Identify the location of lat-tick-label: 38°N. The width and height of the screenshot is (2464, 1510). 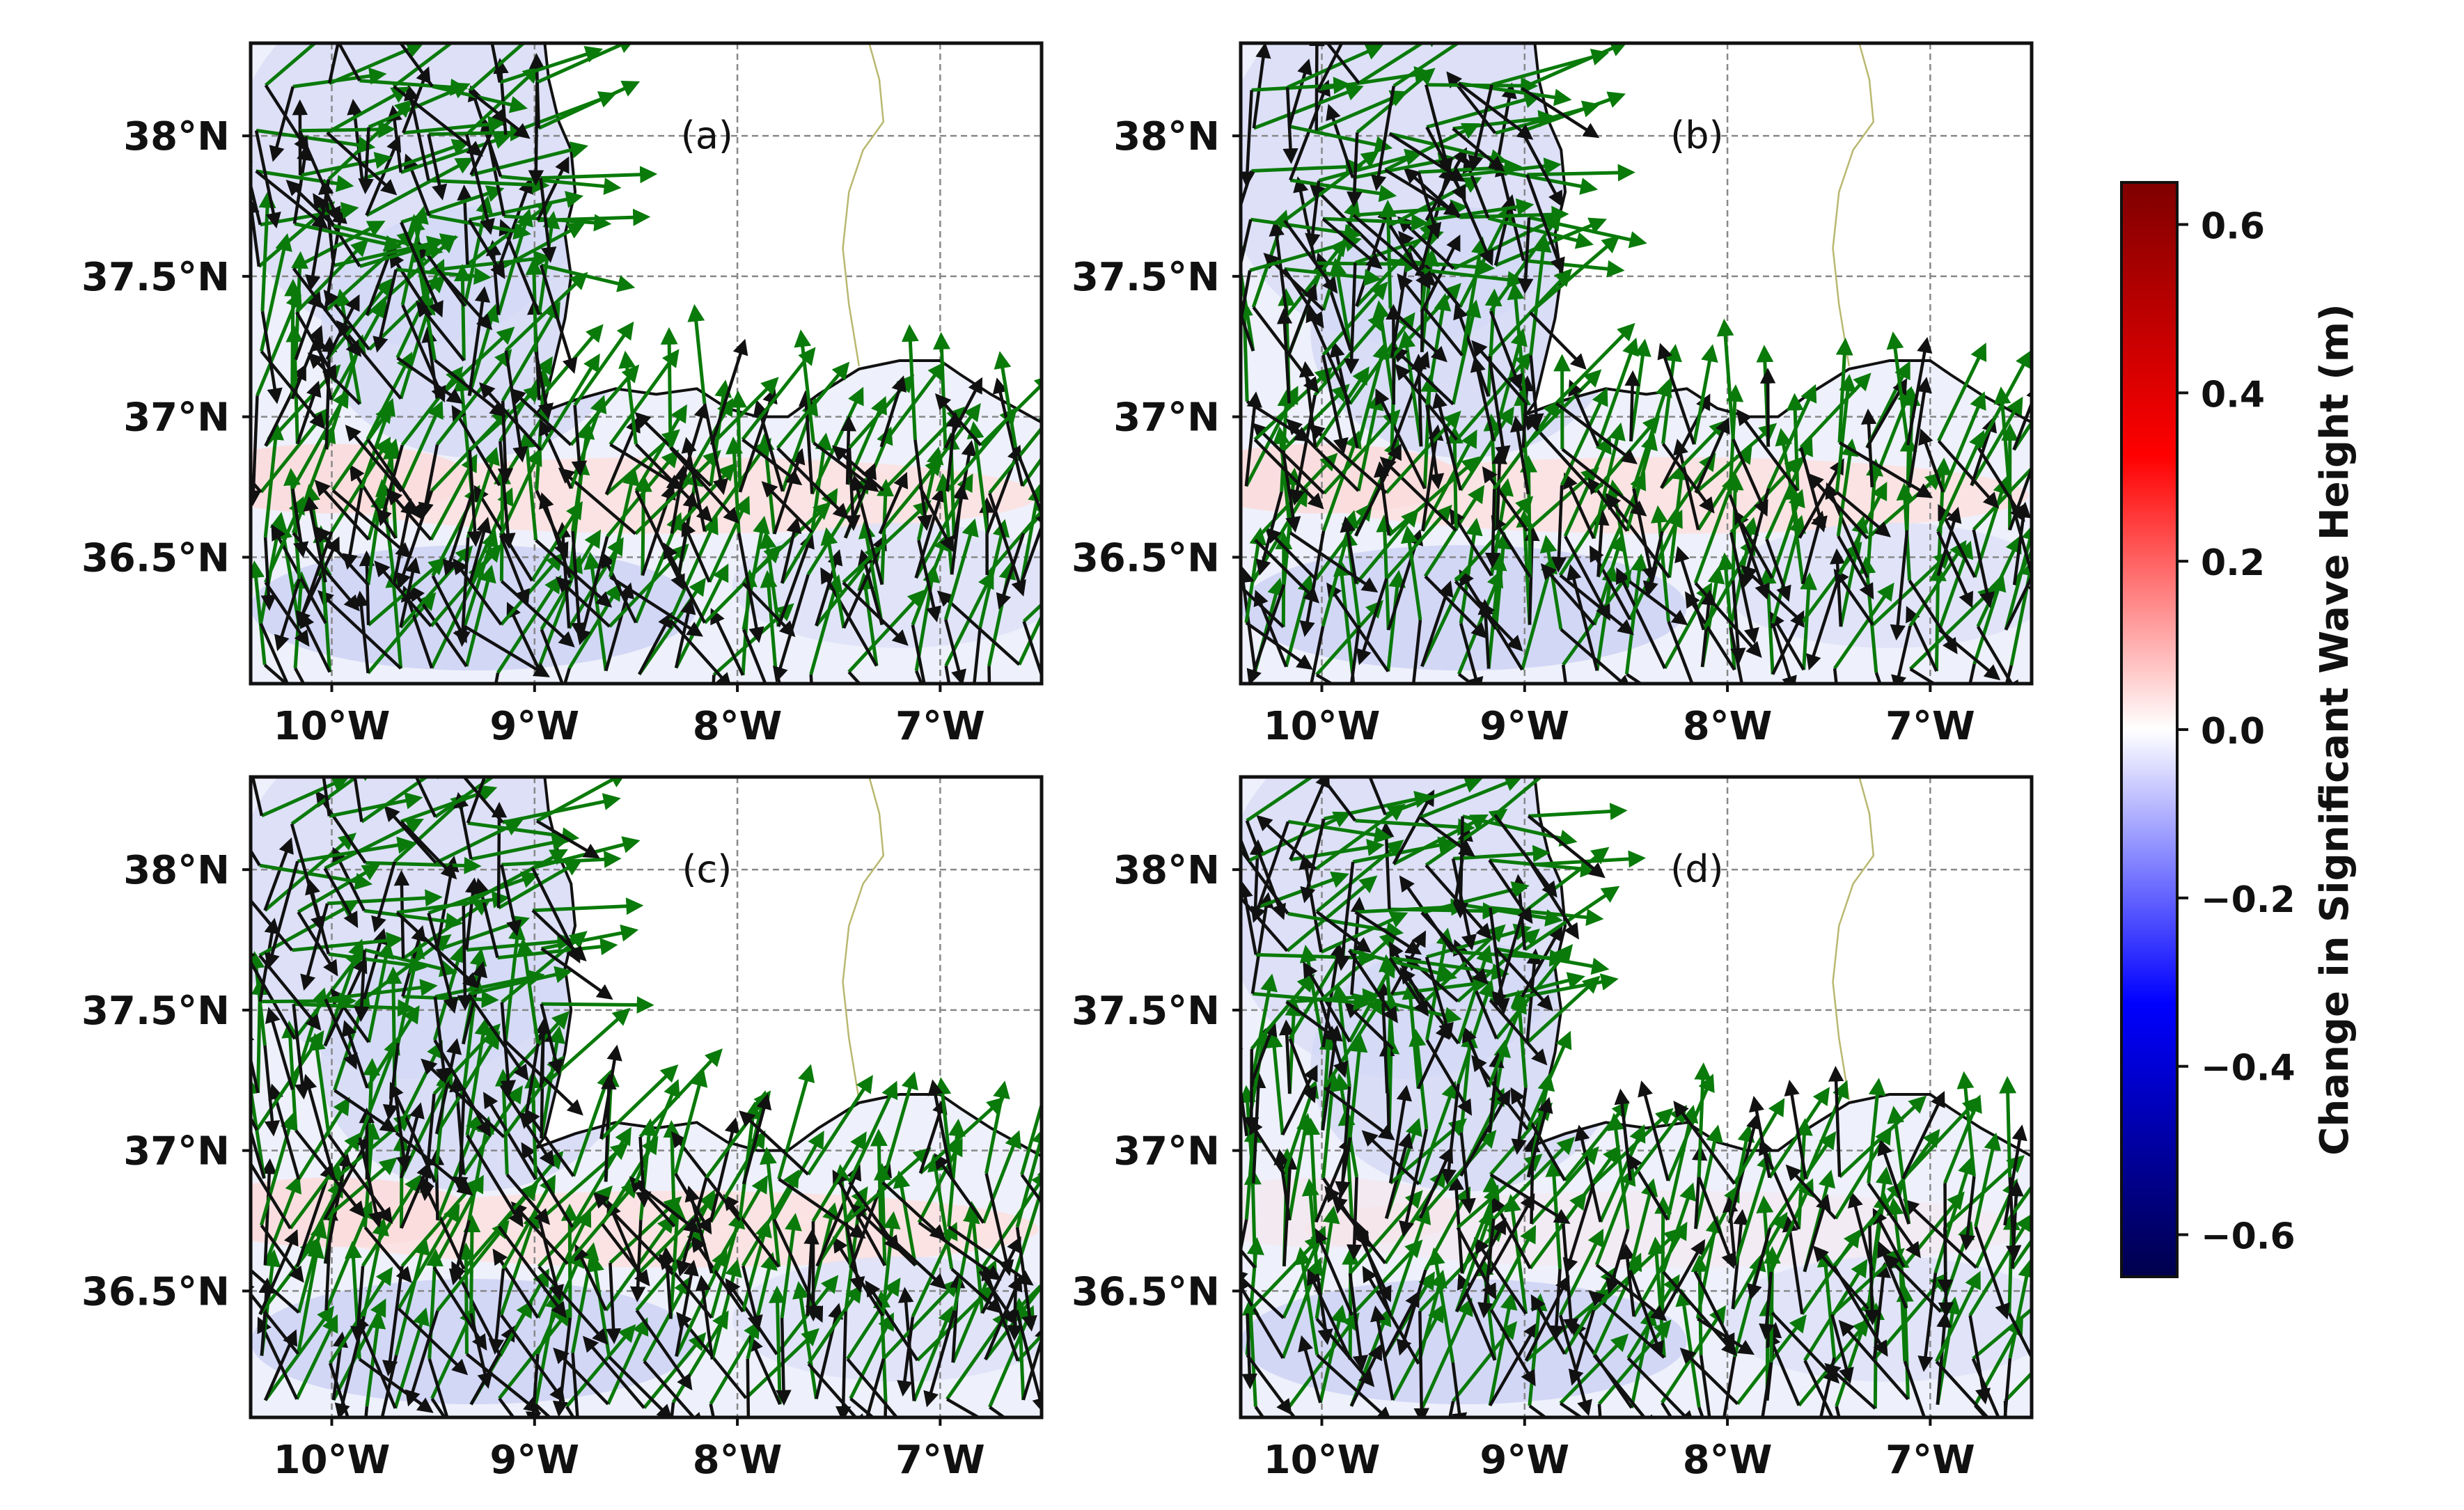
(176, 136).